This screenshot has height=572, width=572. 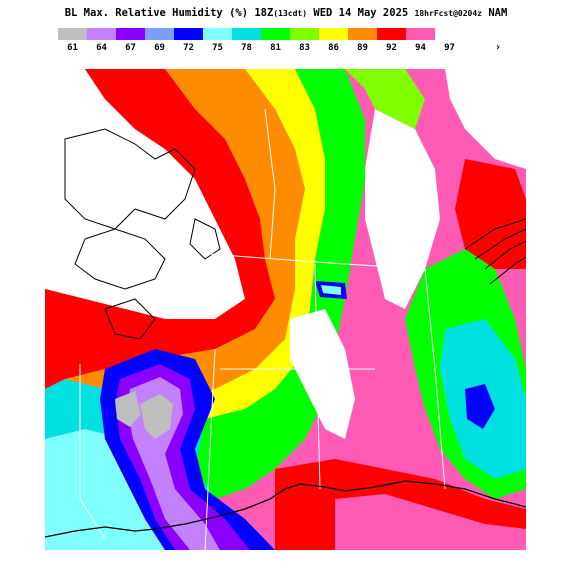 What do you see at coordinates (159, 48) in the screenshot?
I see `legend-label-69: 69` at bounding box center [159, 48].